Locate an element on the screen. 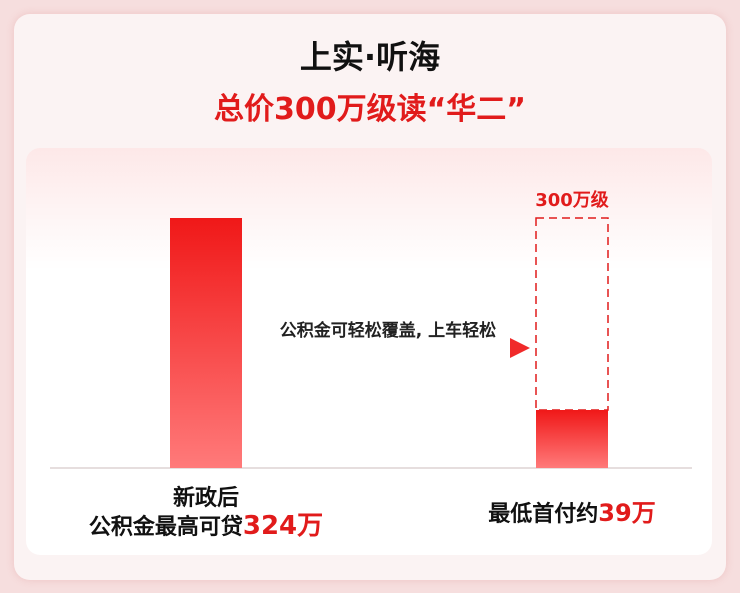 The image size is (740, 593). left-bar is located at coordinates (206, 343).